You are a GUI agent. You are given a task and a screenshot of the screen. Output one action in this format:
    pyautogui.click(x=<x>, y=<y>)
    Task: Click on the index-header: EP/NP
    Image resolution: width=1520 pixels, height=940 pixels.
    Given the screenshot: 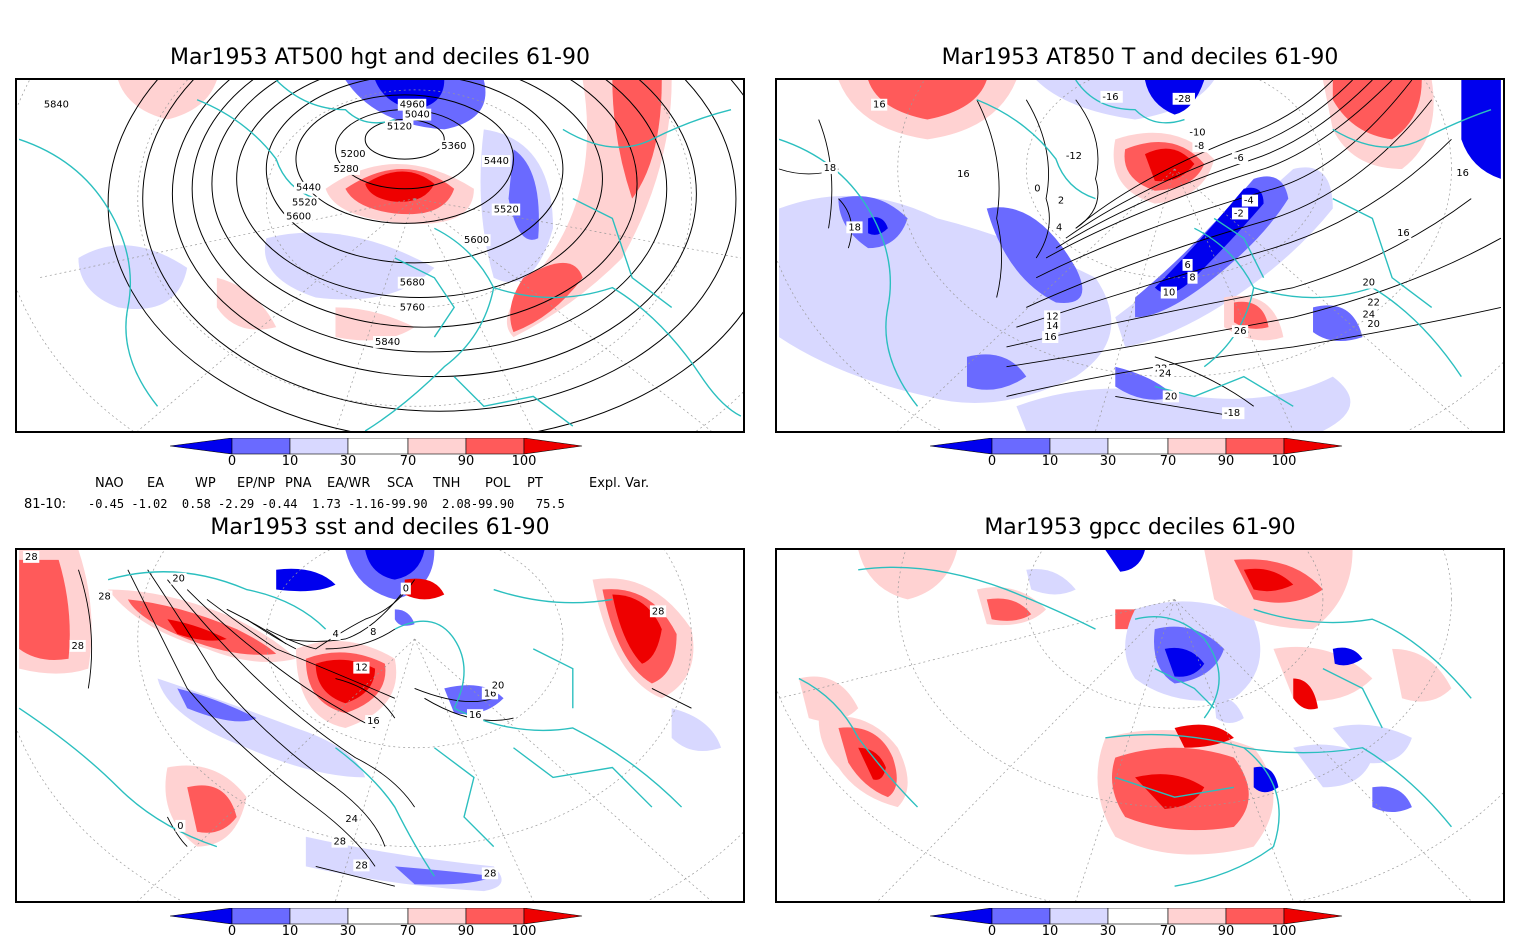 What is the action you would take?
    pyautogui.click(x=256, y=483)
    